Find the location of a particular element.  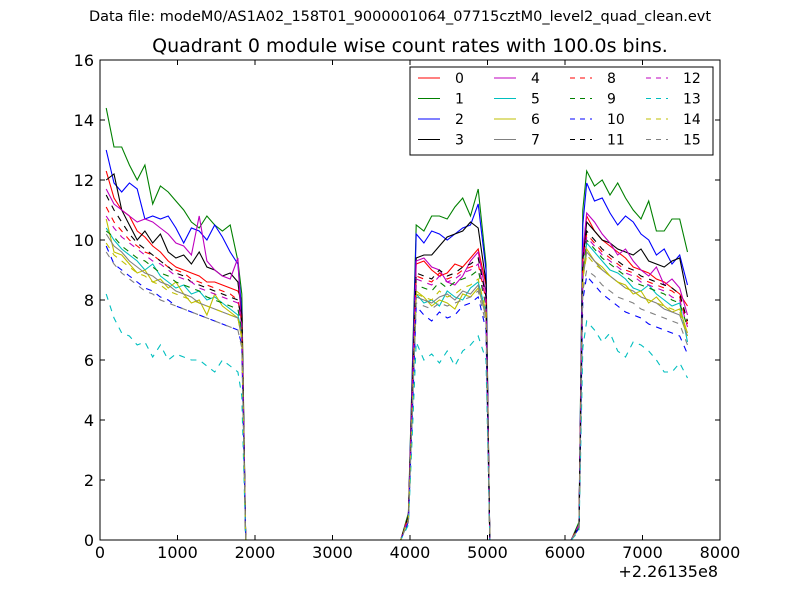

x-tick-label: 6000 is located at coordinates (565, 552).